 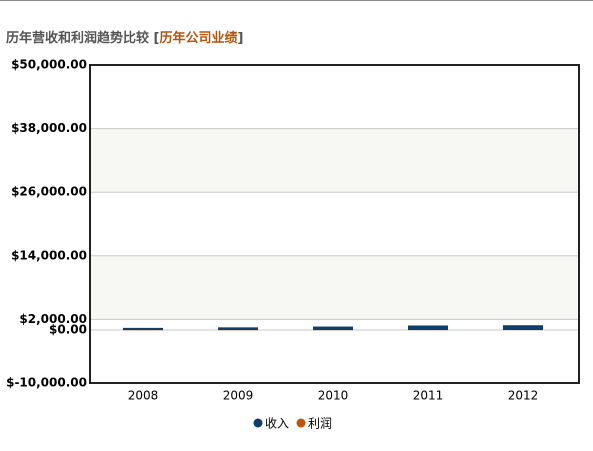 I want to click on header: 历年营收和利润趋势比较 [历年公司业绩], so click(x=124, y=36).